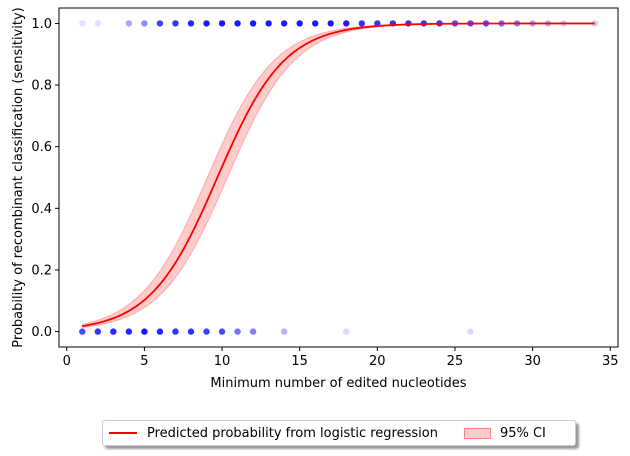  What do you see at coordinates (144, 361) in the screenshot?
I see `x-tick-label: 5` at bounding box center [144, 361].